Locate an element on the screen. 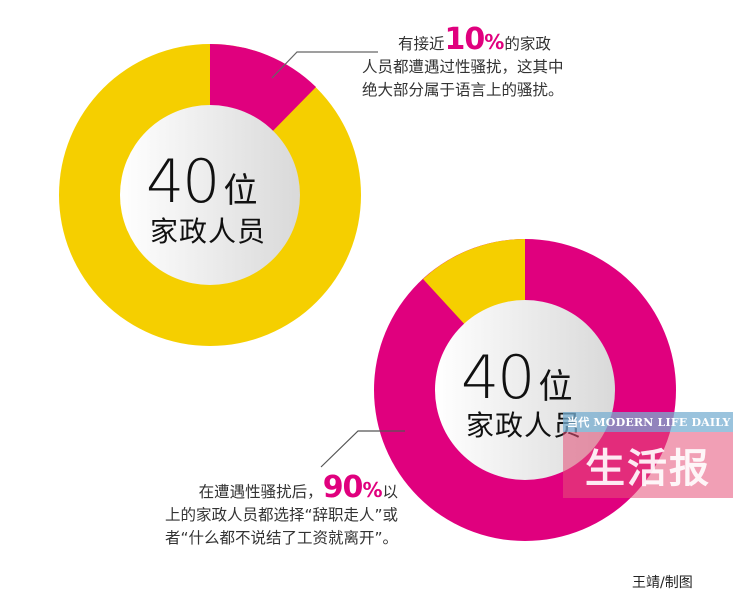 This screenshot has height=604, width=733. callout-1-percentage: 10 is located at coordinates (465, 39).